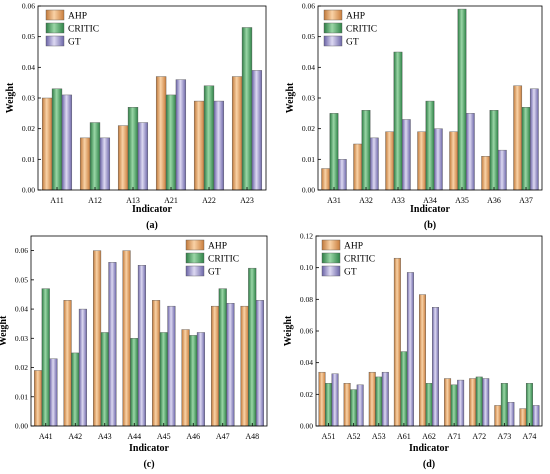 The height and width of the screenshot is (474, 550). Describe the element at coordinates (163, 379) in the screenshot. I see `bar-critic-a45` at that location.